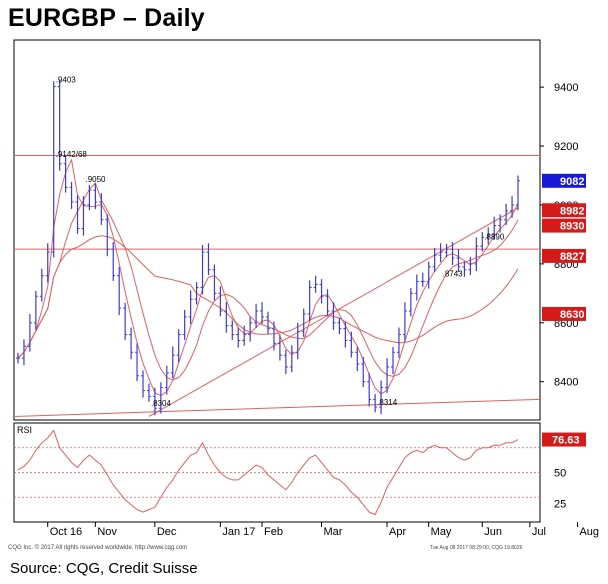  What do you see at coordinates (106, 18) in the screenshot?
I see `chart-title: EURGBP – Daily` at bounding box center [106, 18].